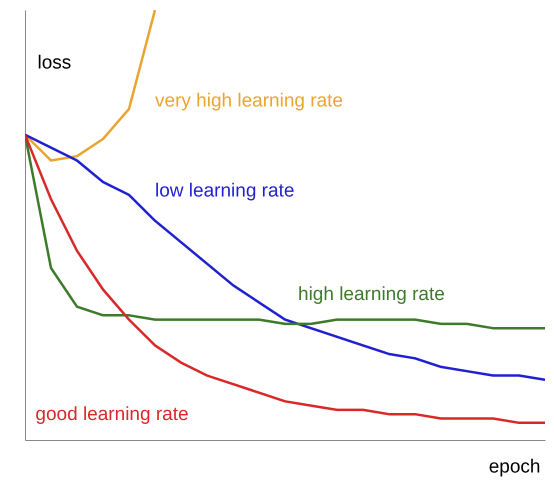  I want to click on y-axis-title: loss, so click(55, 63).